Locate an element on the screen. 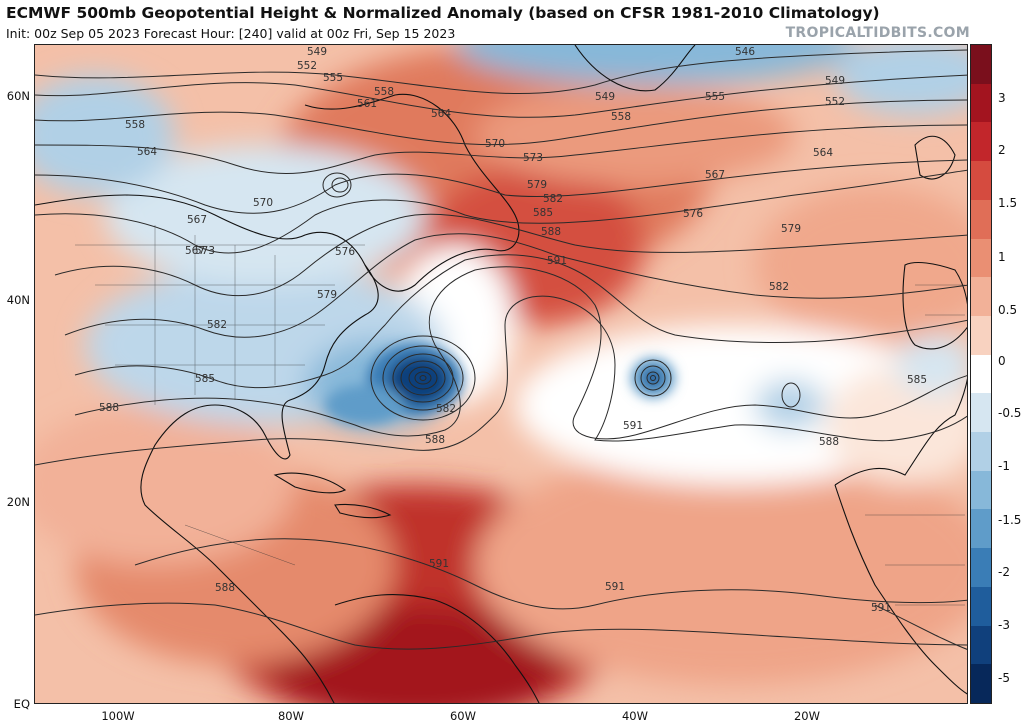 This screenshot has width=1024, height=724. colorbar-label: 1 is located at coordinates (1002, 257).